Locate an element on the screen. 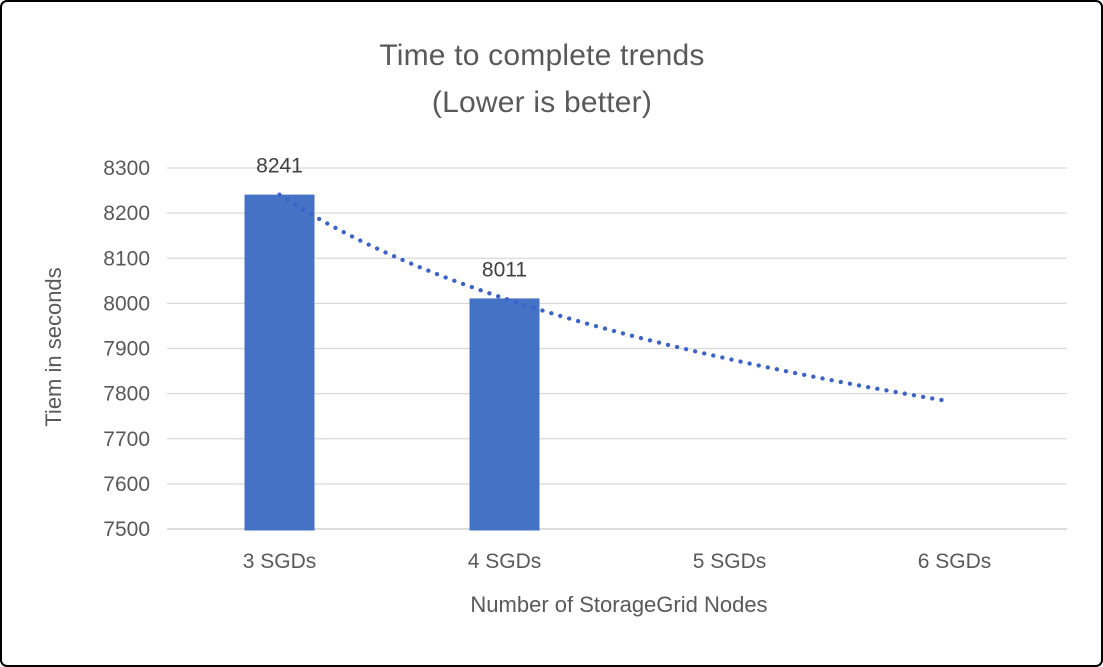 This screenshot has height=667, width=1103. y-tick-label: 7700 is located at coordinates (126, 439).